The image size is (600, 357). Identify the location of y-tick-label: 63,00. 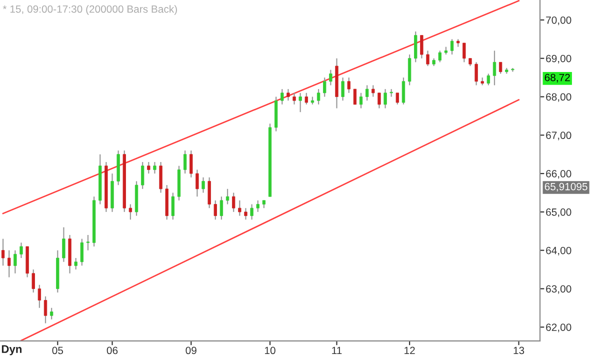
(559, 289).